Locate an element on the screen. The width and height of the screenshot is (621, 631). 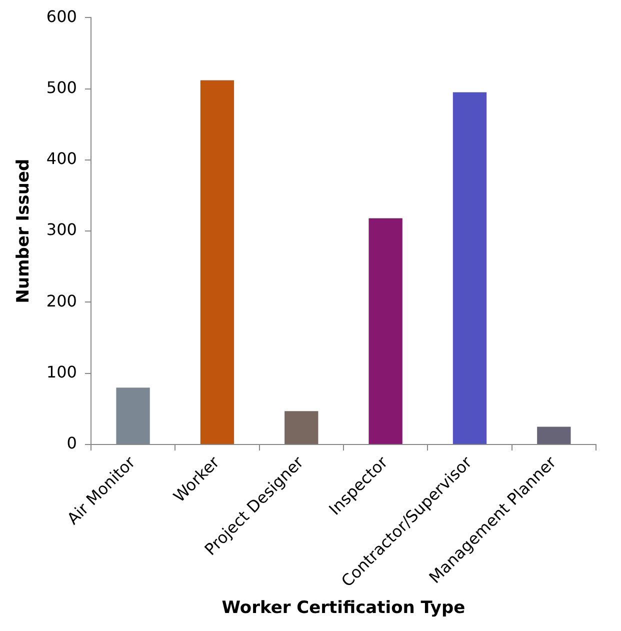
y-axis-title: Number Issued is located at coordinates (24, 231).